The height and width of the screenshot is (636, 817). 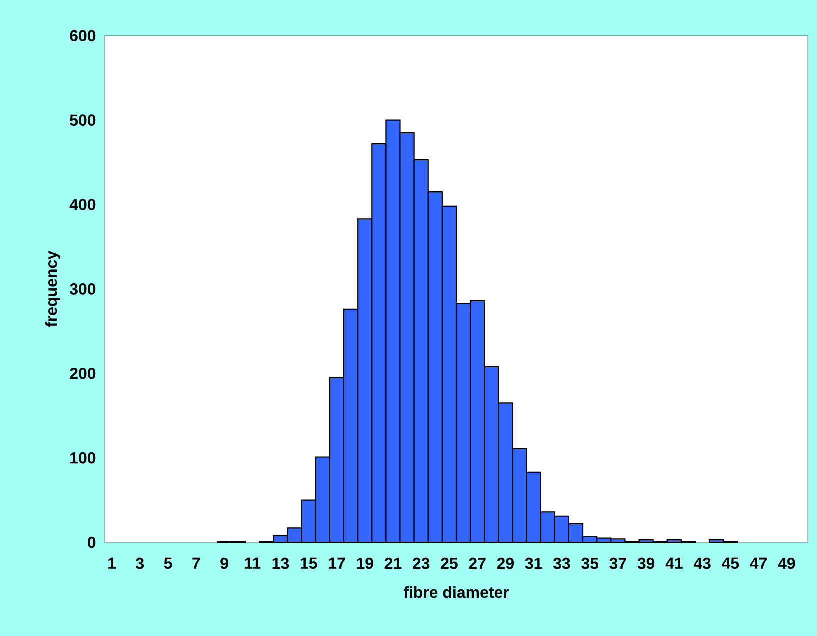 I want to click on y-tick-label: 600, so click(x=83, y=36).